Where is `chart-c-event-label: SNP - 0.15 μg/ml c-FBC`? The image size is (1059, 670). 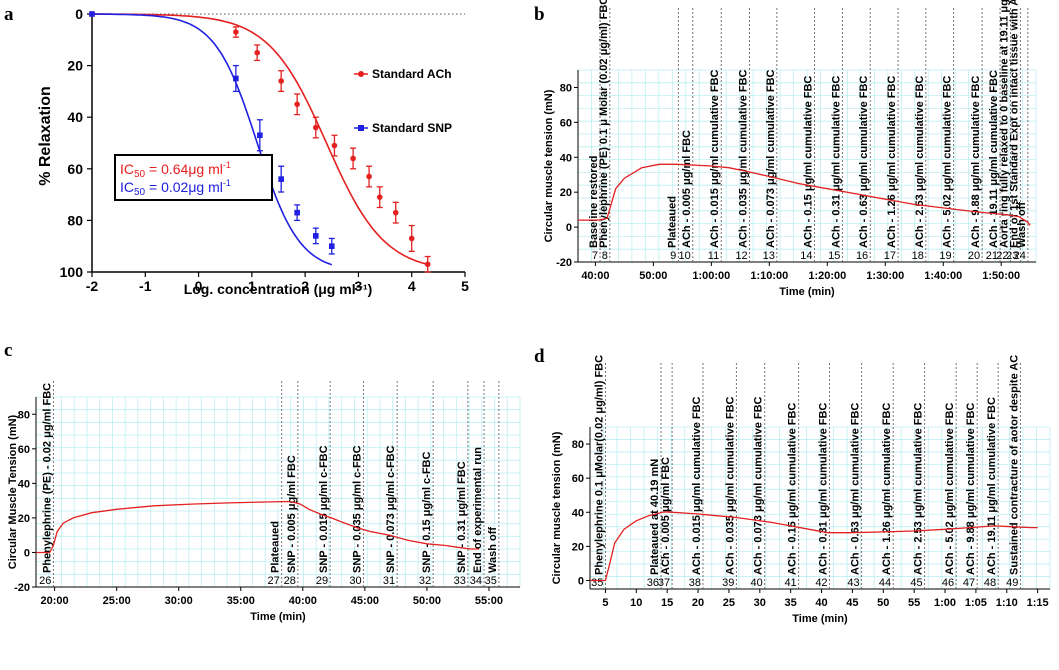 chart-c-event-label: SNP - 0.15 μg/ml c-FBC is located at coordinates (427, 512).